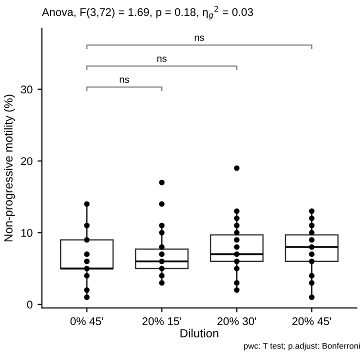 The width and height of the screenshot is (364, 354). Describe the element at coordinates (29, 304) in the screenshot. I see `y-tick-label: 0` at that location.